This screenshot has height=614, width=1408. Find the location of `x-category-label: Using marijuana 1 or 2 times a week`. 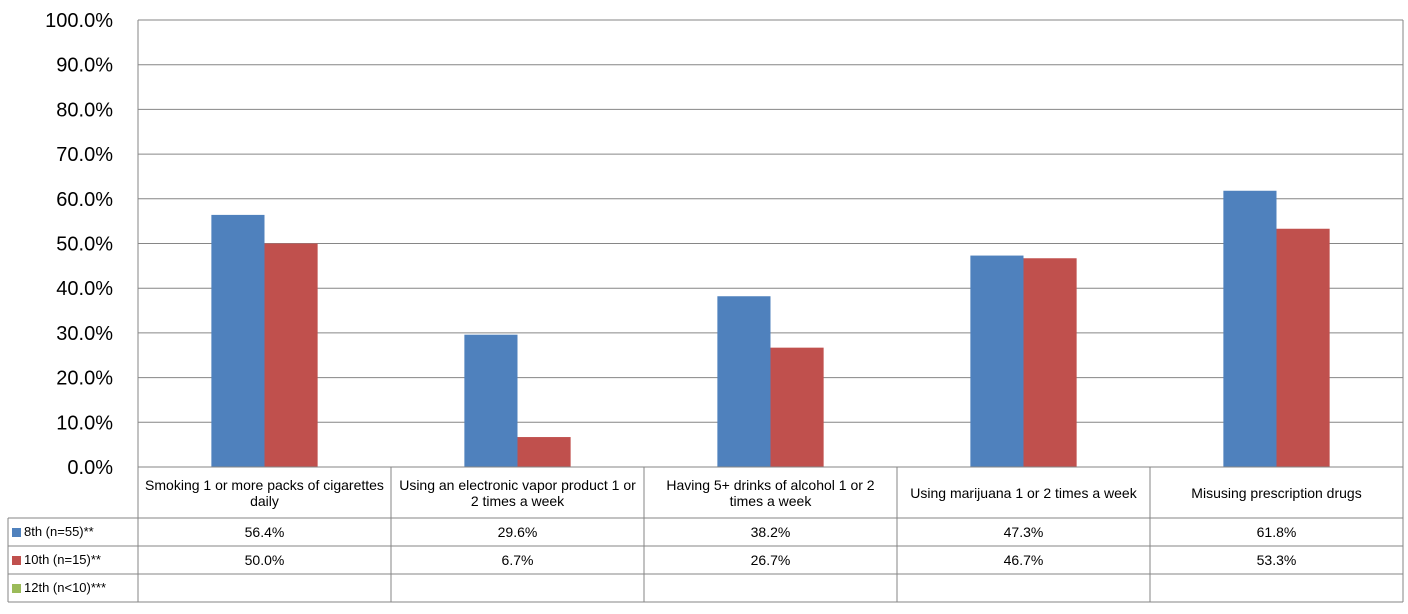

x-category-label: Using marijuana 1 or 2 times a week is located at coordinates (1023, 492).